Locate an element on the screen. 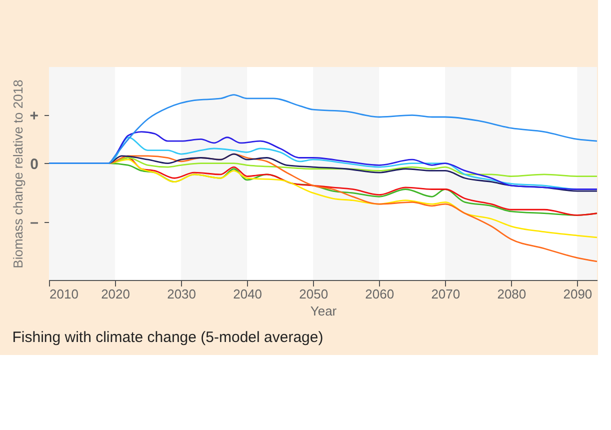 This screenshot has height=430, width=611. x-tick-label: 2030 is located at coordinates (181, 294).